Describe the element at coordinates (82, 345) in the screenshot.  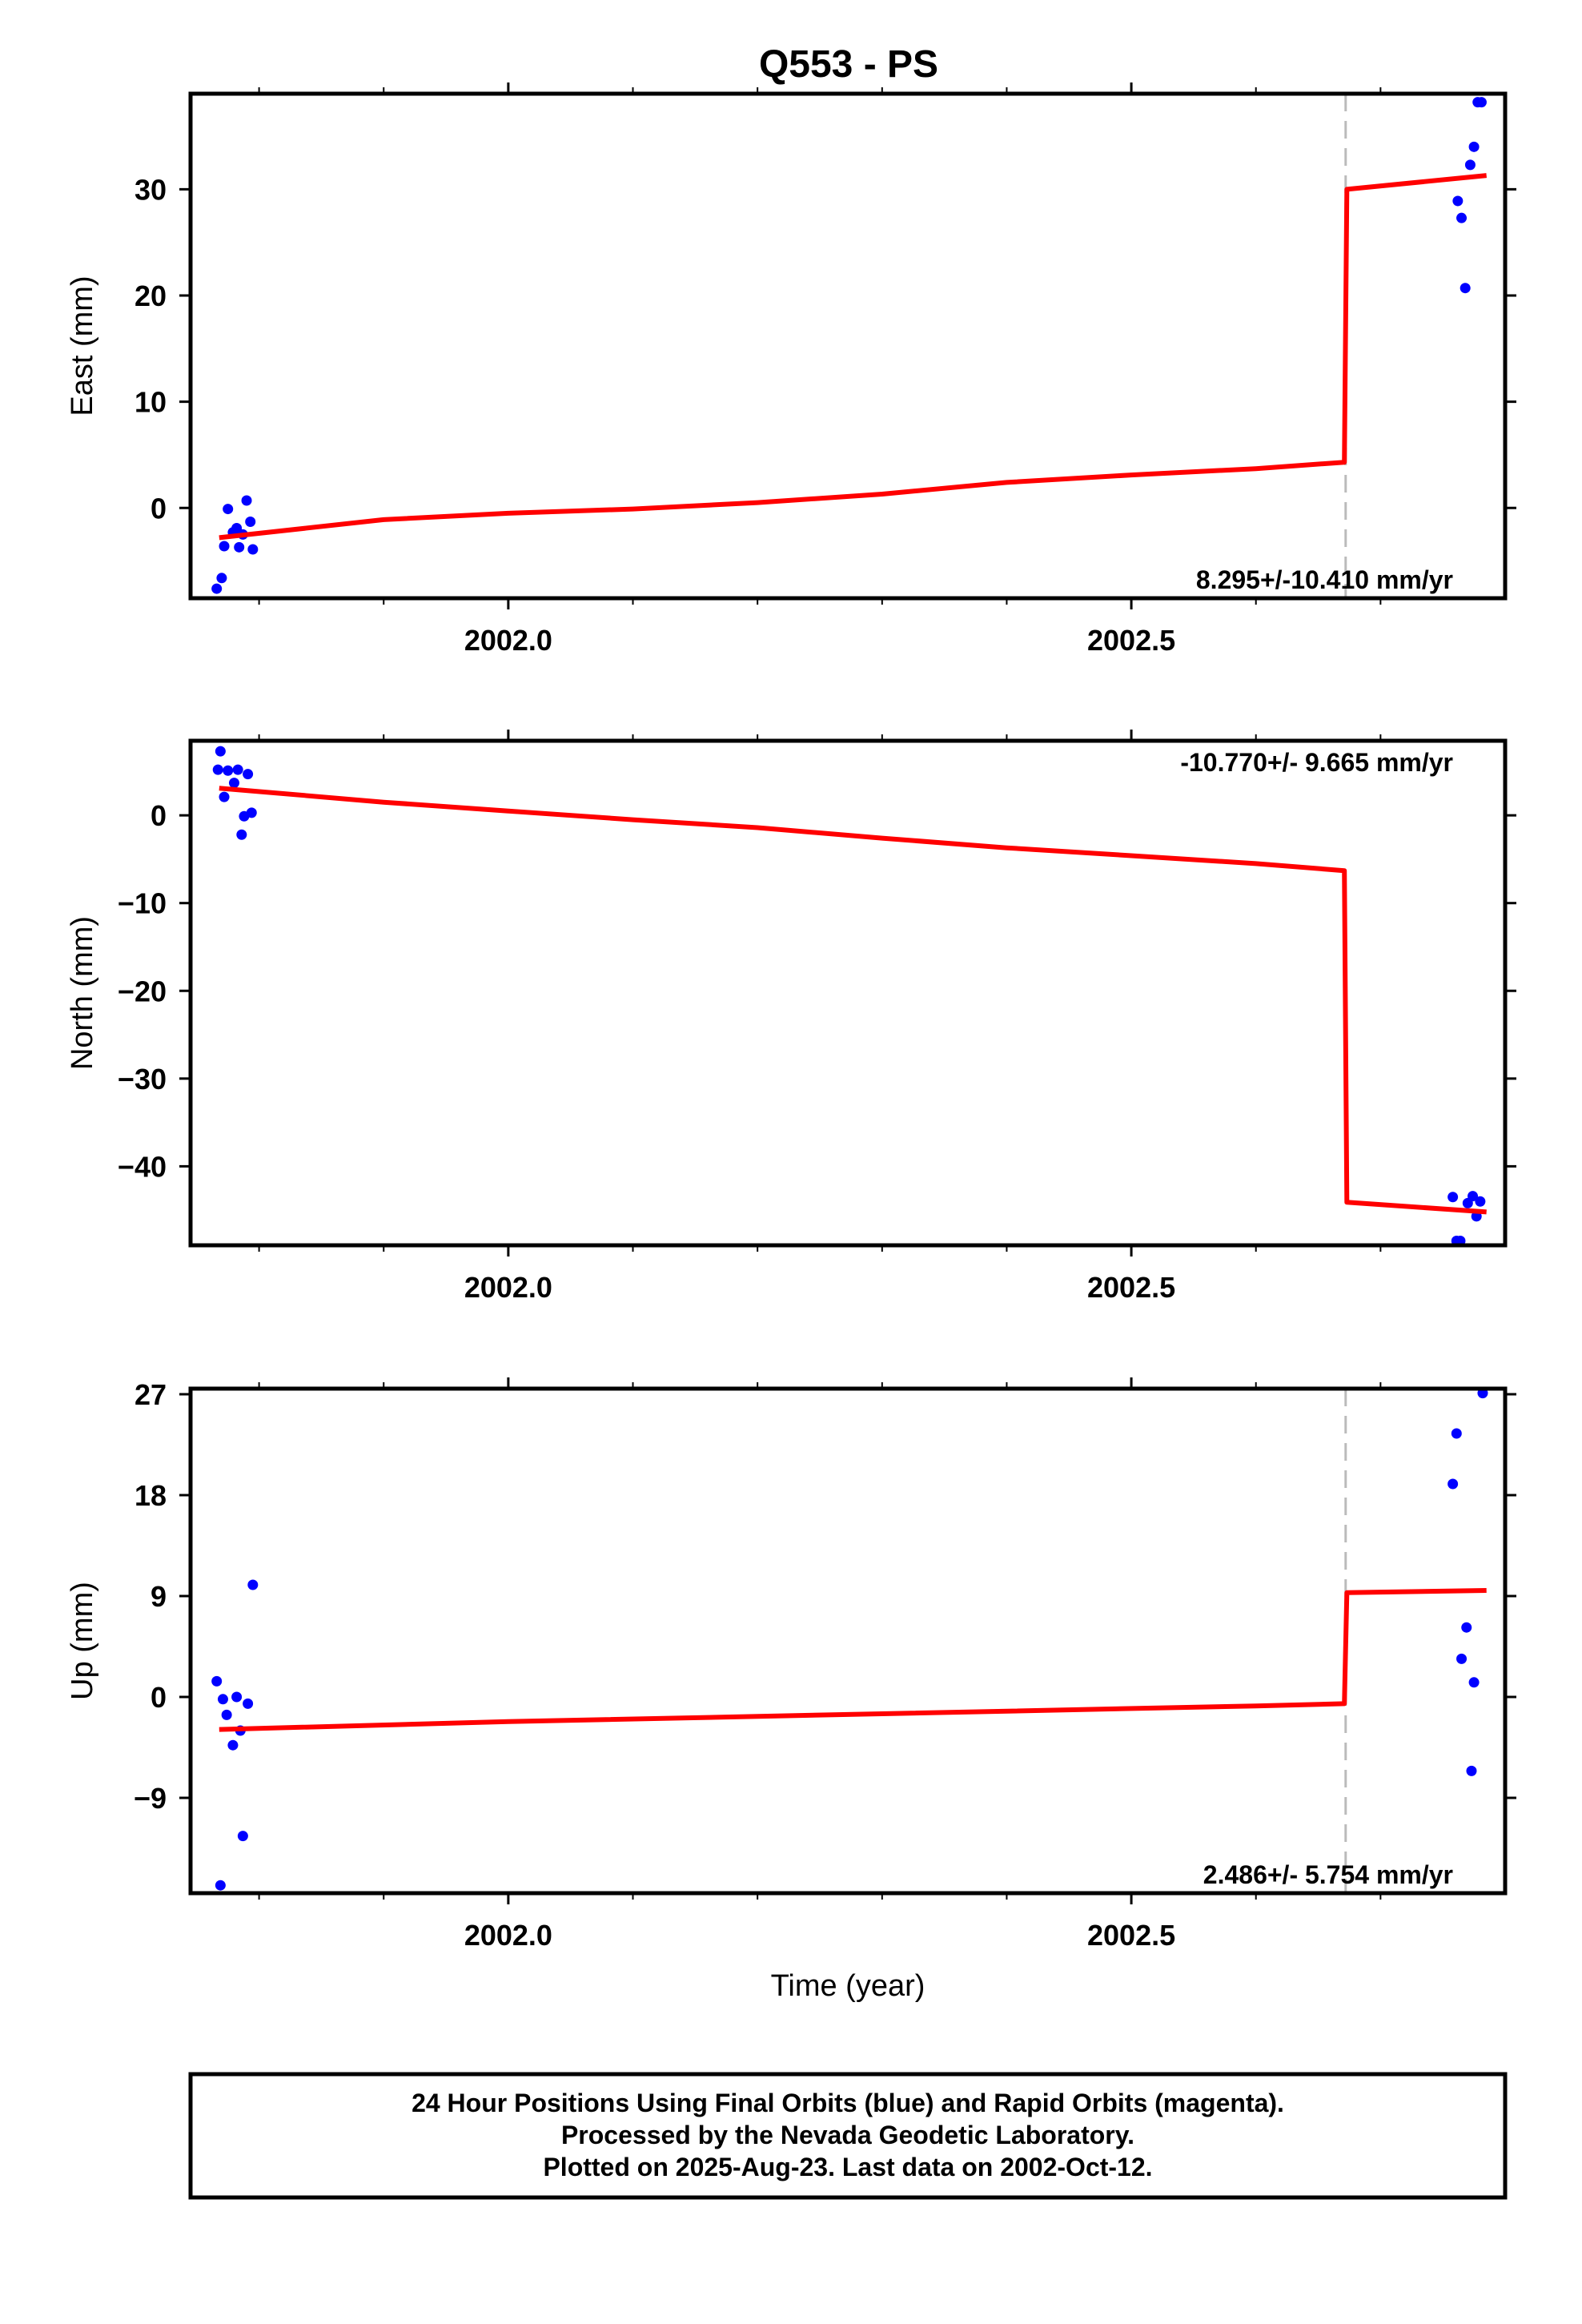
I see `y-axis-label: East (mm)` at that location.